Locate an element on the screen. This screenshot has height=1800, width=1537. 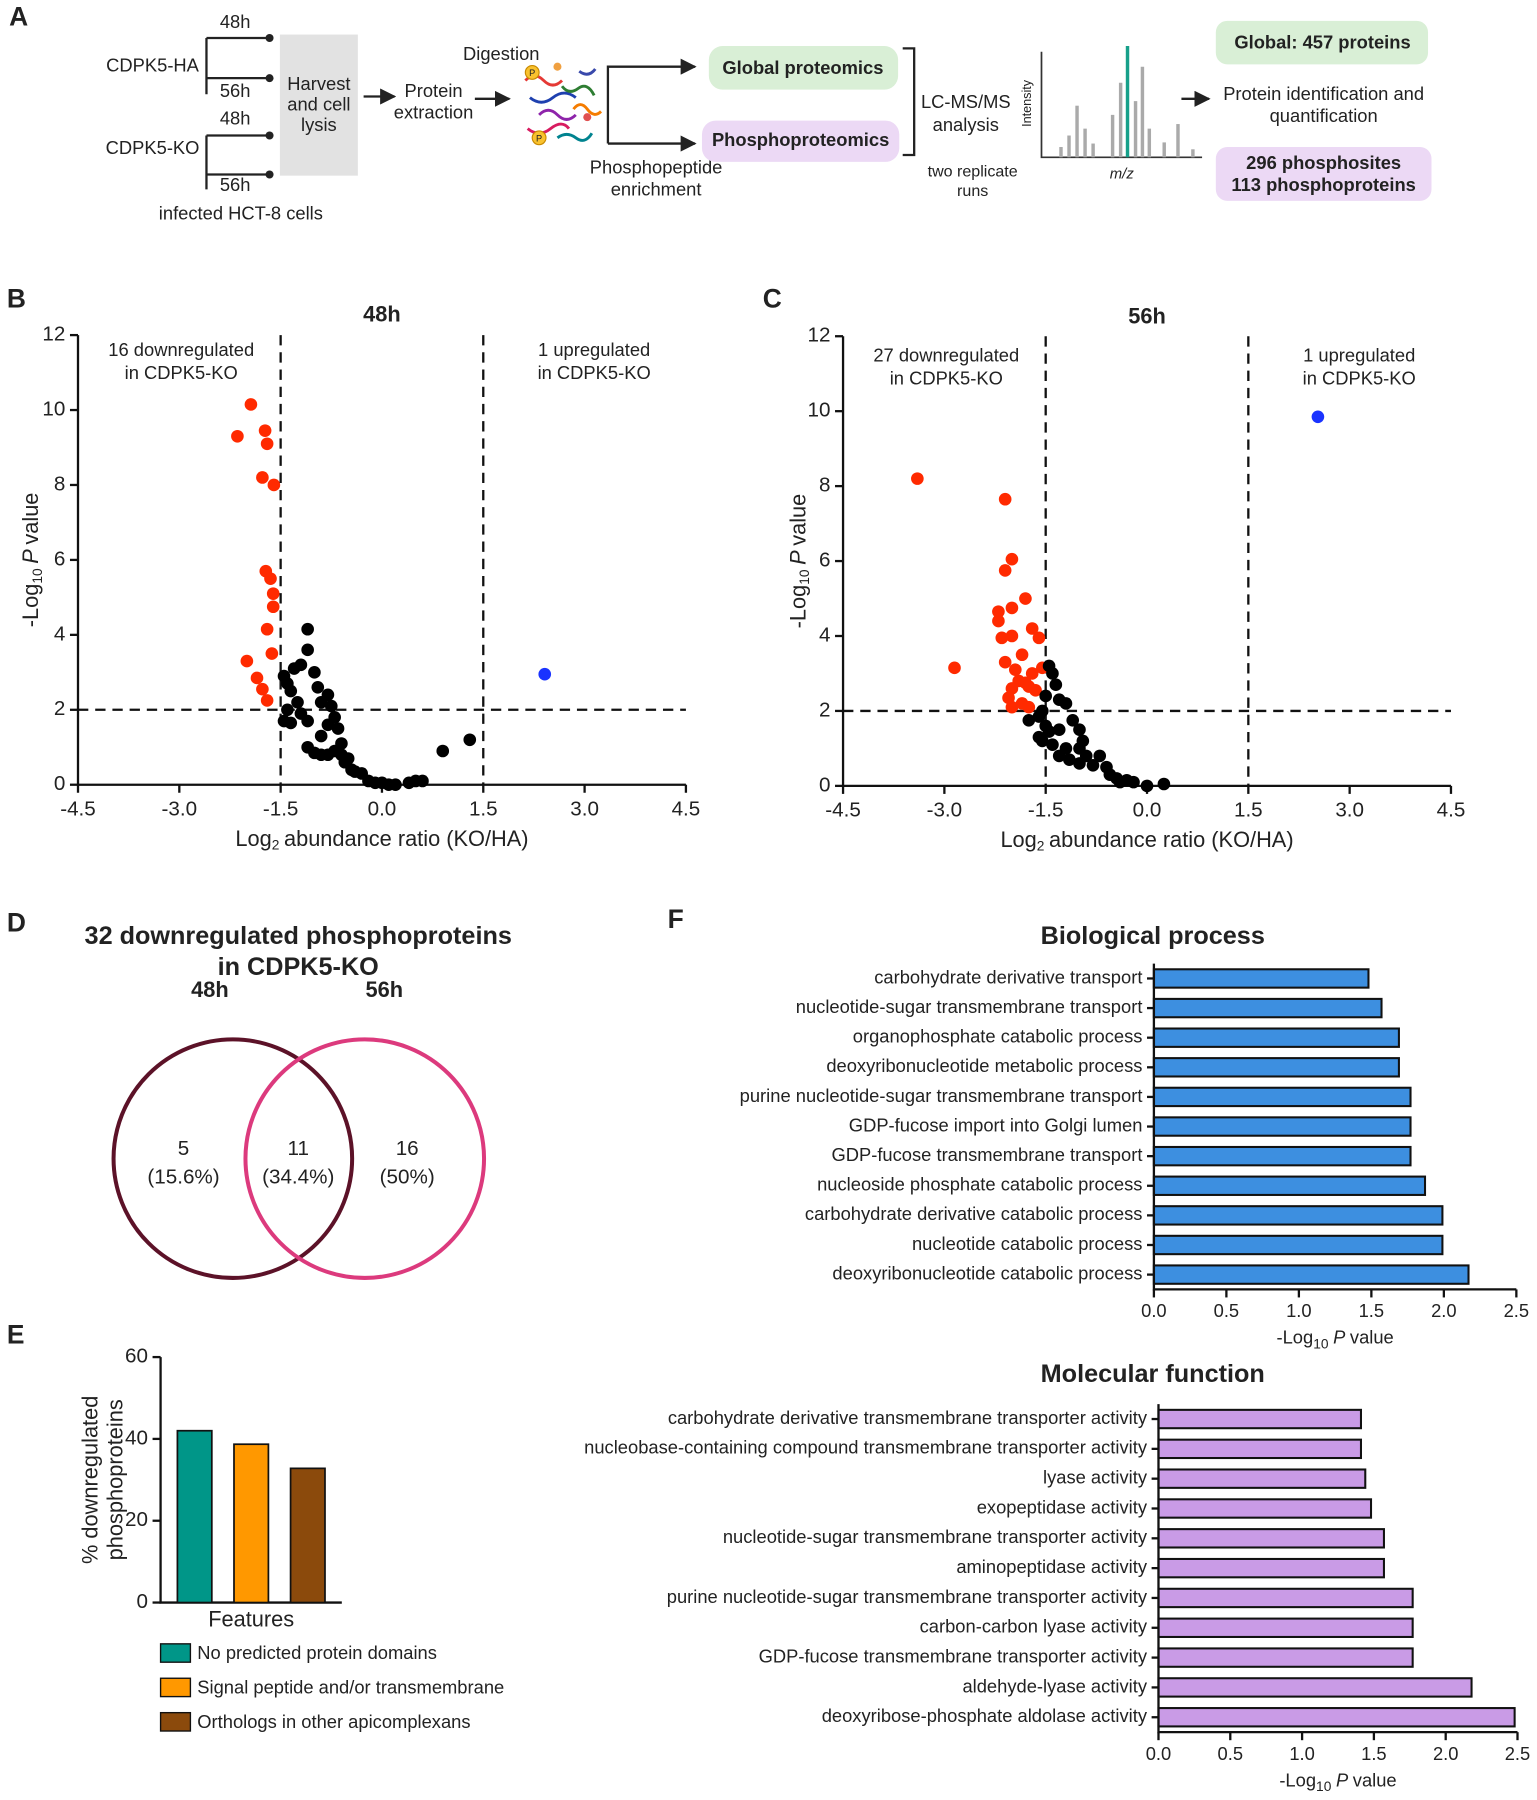
bracket is located at coordinates (909, 102).